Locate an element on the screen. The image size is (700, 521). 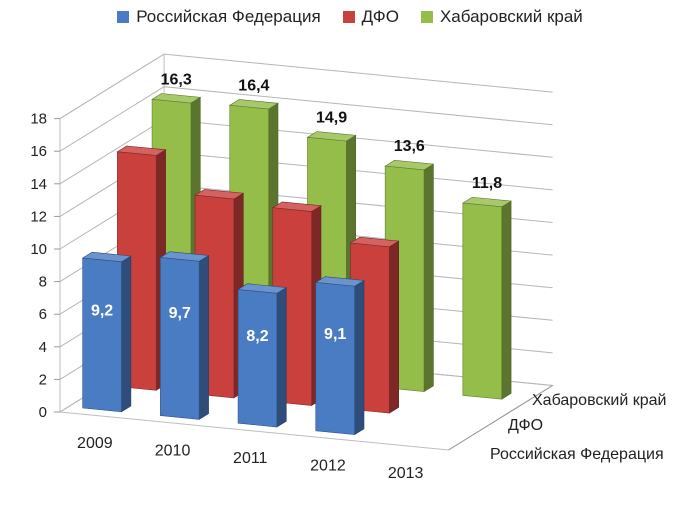
y-tick-label: 12 is located at coordinates (38, 216).